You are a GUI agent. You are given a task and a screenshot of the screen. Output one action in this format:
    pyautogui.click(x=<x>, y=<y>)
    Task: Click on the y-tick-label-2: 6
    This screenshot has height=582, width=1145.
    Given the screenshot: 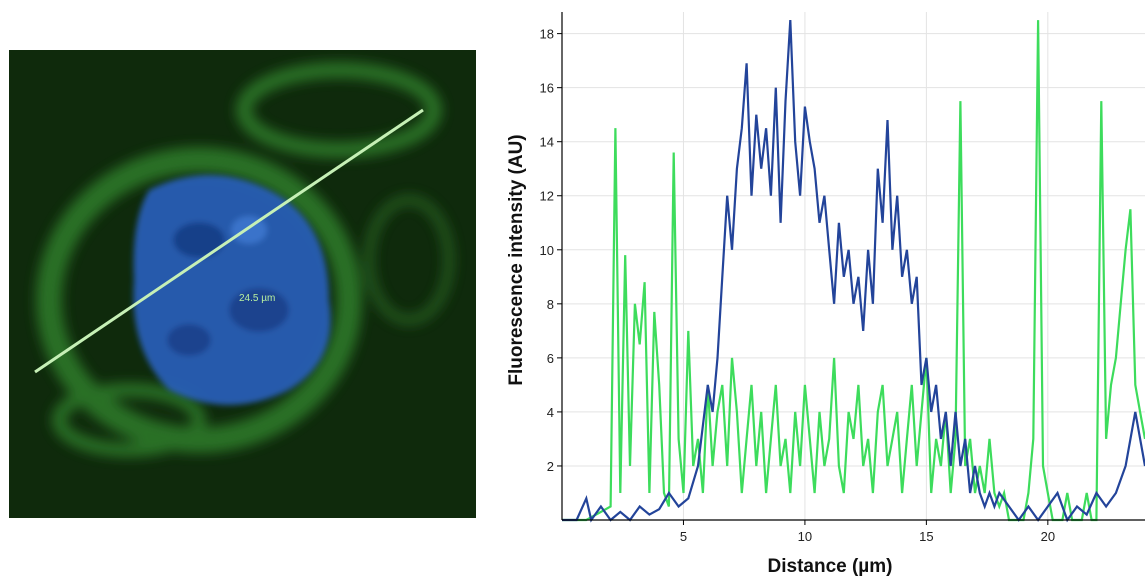 What is the action you would take?
    pyautogui.click(x=550, y=358)
    